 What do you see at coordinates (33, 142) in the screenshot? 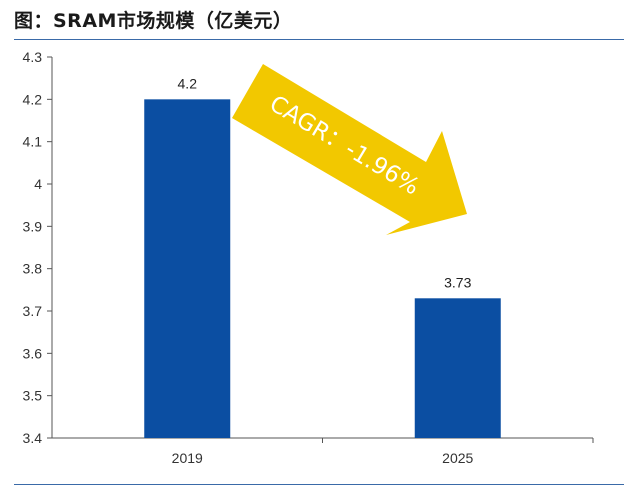
I see `y-tick-label: 4.1` at bounding box center [33, 142].